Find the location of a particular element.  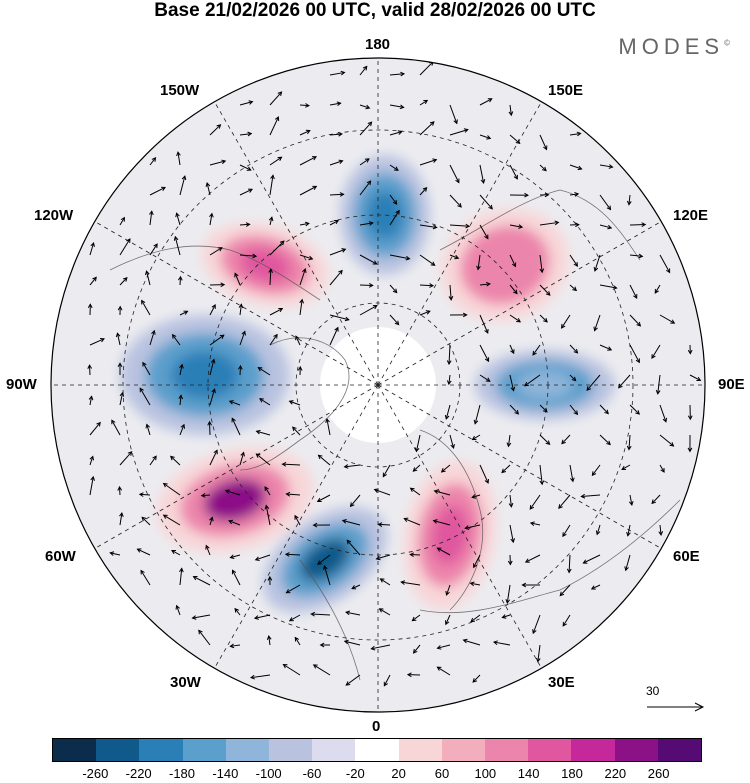

meridian is located at coordinates (295, 242).